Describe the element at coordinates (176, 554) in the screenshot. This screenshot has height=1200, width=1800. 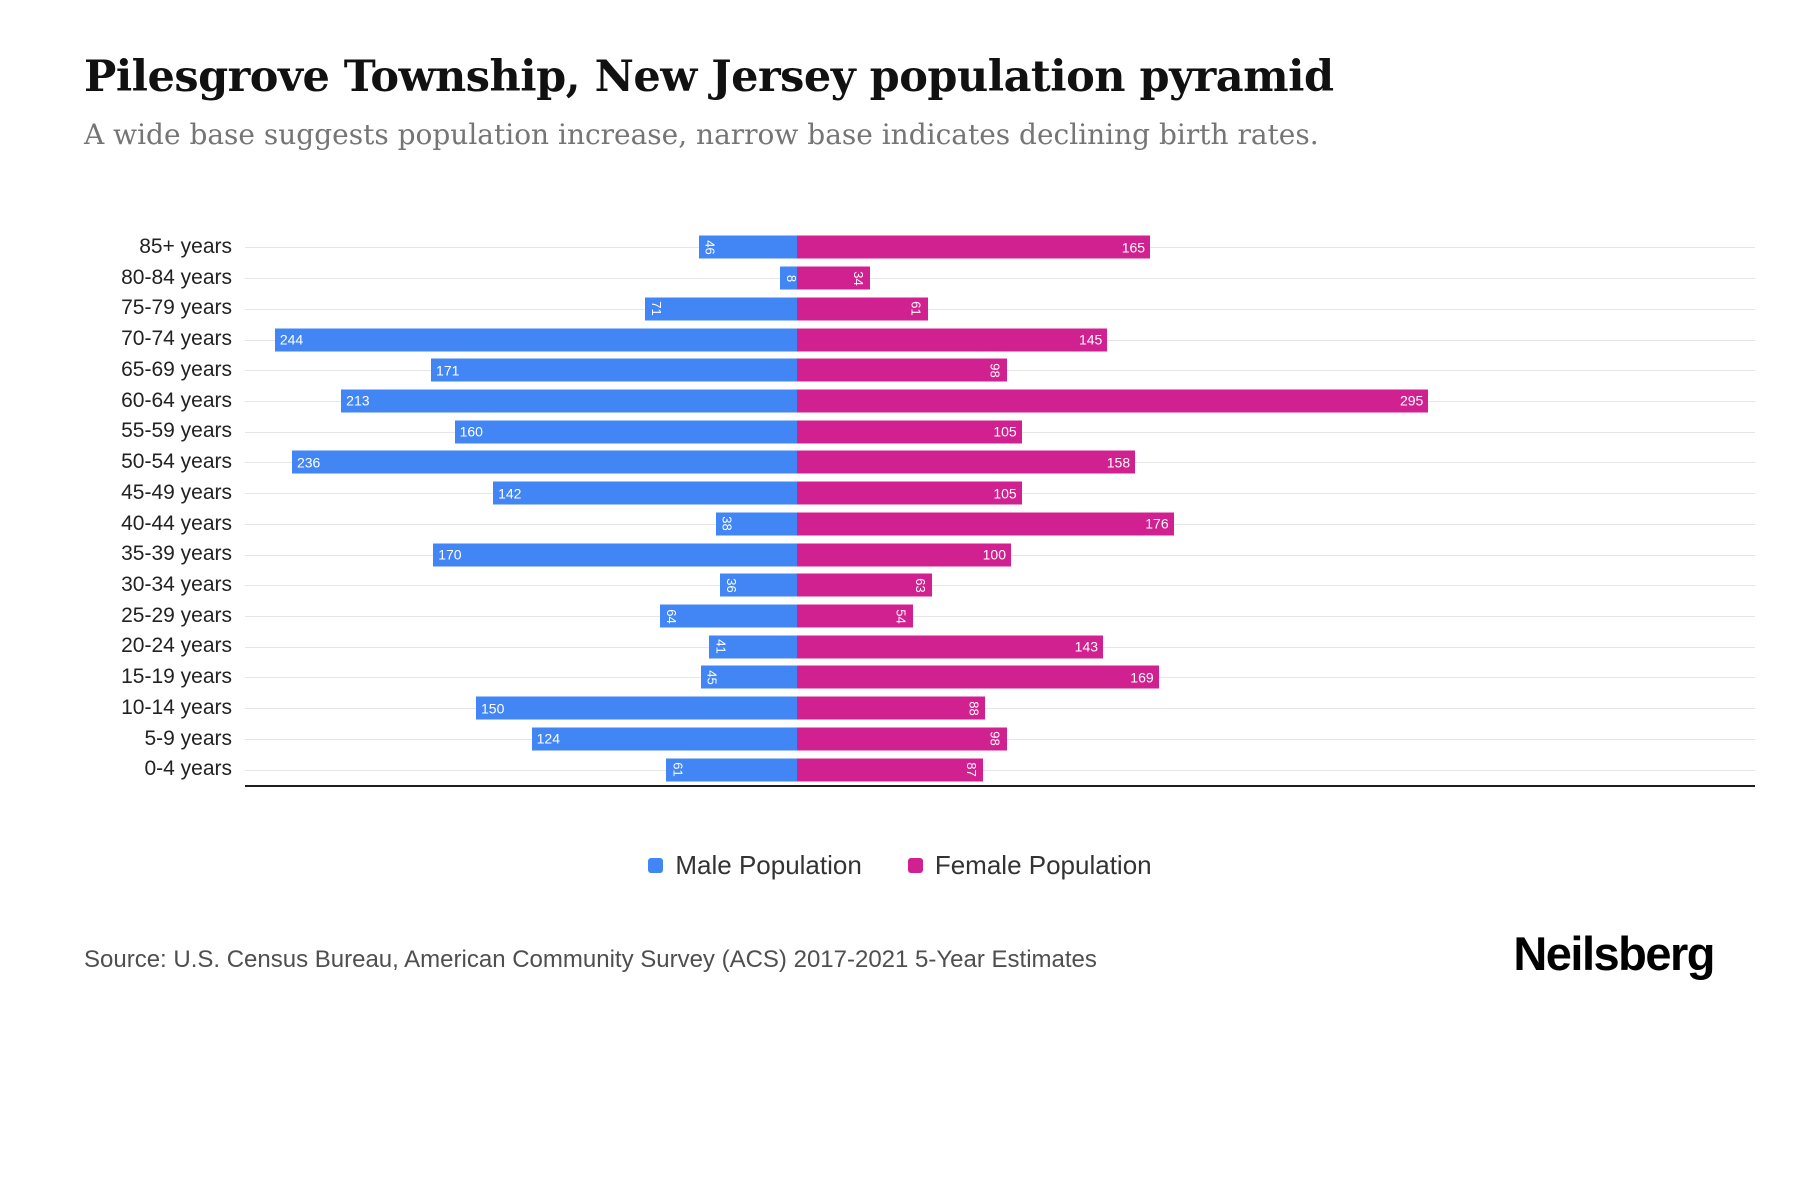
I see `age-group-label: 35-39 years` at that location.